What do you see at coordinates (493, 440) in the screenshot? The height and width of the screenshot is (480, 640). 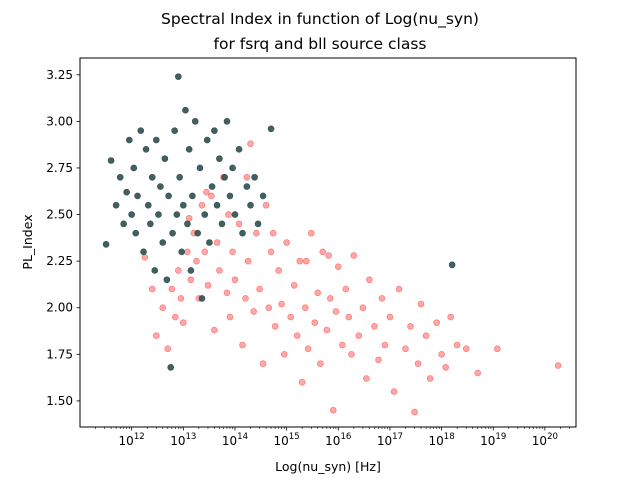 I see `x-tick-label: 1019` at bounding box center [493, 440].